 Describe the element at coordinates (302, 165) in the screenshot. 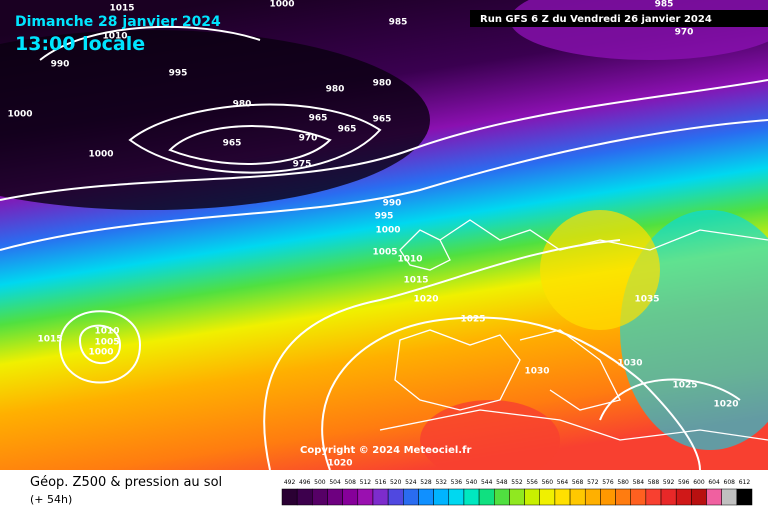

I see `isobar-label: 975` at that location.